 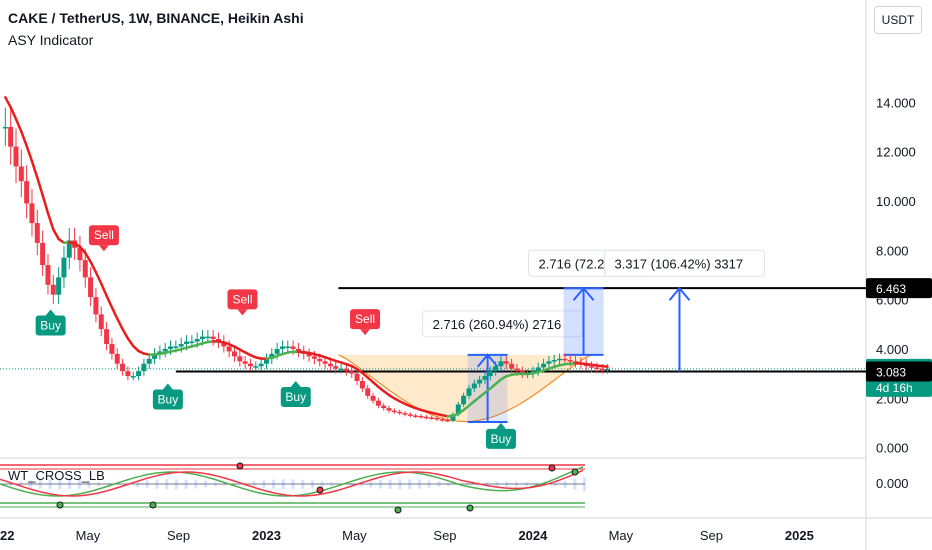 What do you see at coordinates (444, 535) in the screenshot?
I see `x-tick-label: Sep` at bounding box center [444, 535].